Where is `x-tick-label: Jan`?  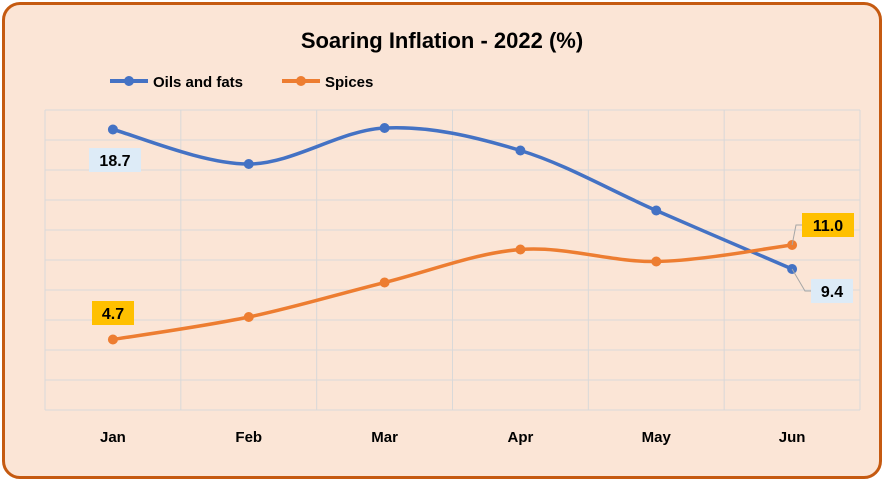
x-tick-label: Jan is located at coordinates (113, 437).